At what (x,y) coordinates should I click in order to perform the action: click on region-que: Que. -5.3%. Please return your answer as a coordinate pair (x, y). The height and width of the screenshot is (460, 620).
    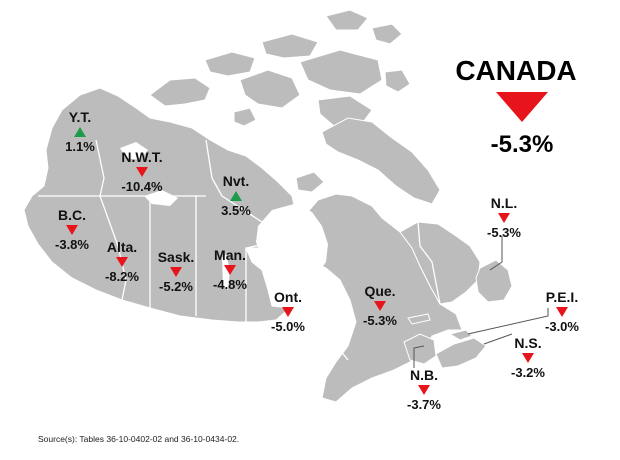
    Looking at the image, I should click on (380, 305).